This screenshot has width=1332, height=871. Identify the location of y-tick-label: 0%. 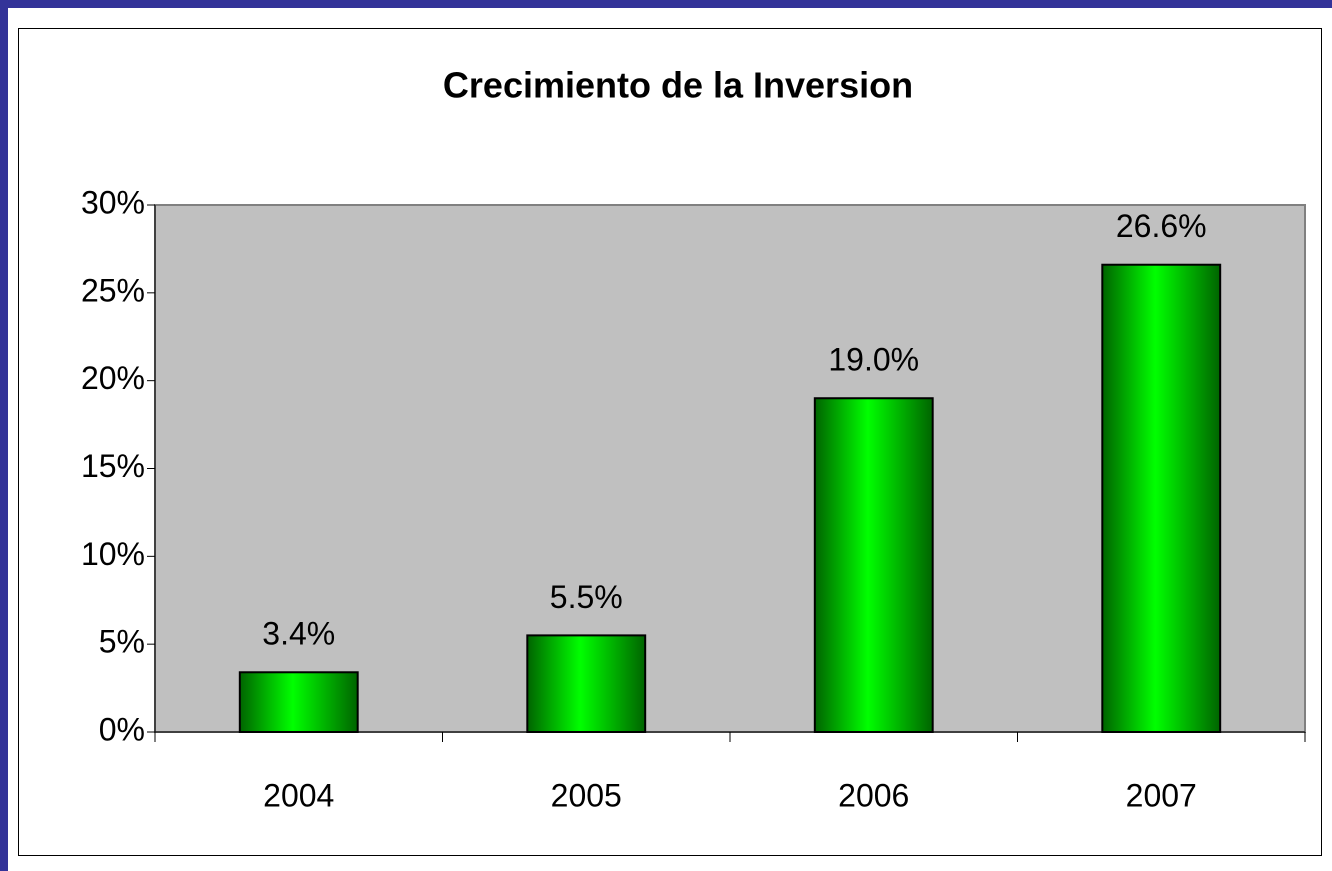
(122, 729).